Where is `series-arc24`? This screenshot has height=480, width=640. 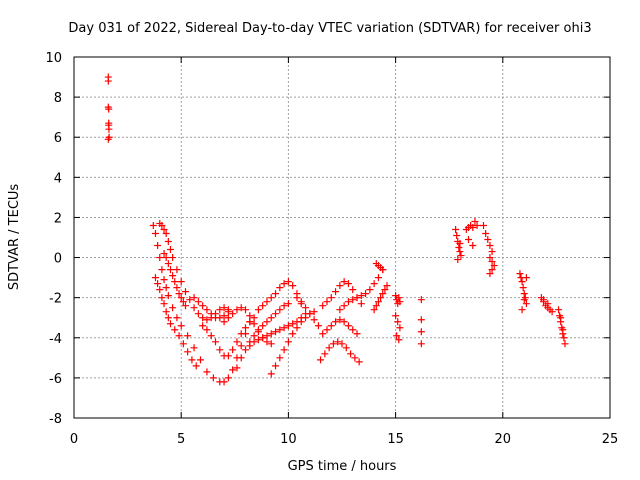 series-arc24 is located at coordinates (523, 292).